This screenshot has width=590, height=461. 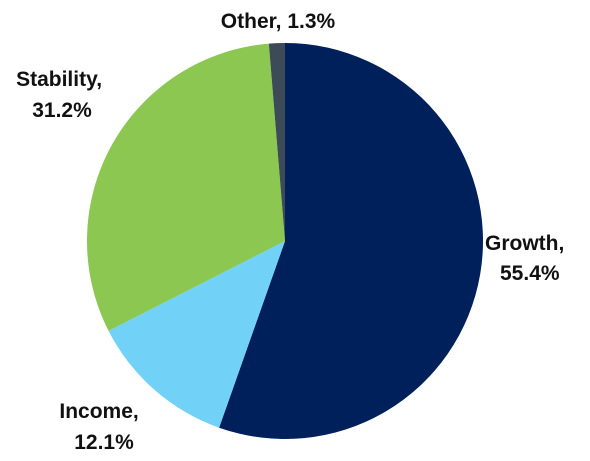 What do you see at coordinates (524, 243) in the screenshot?
I see `label-growth-name: Growth,` at bounding box center [524, 243].